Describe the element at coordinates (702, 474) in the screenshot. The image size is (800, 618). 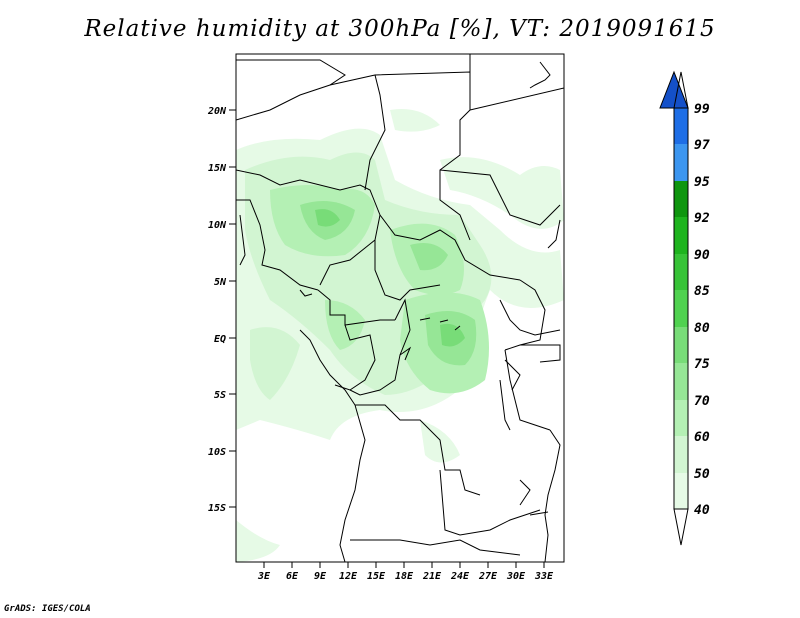
I see `colorbar-label-50: 50` at that location.